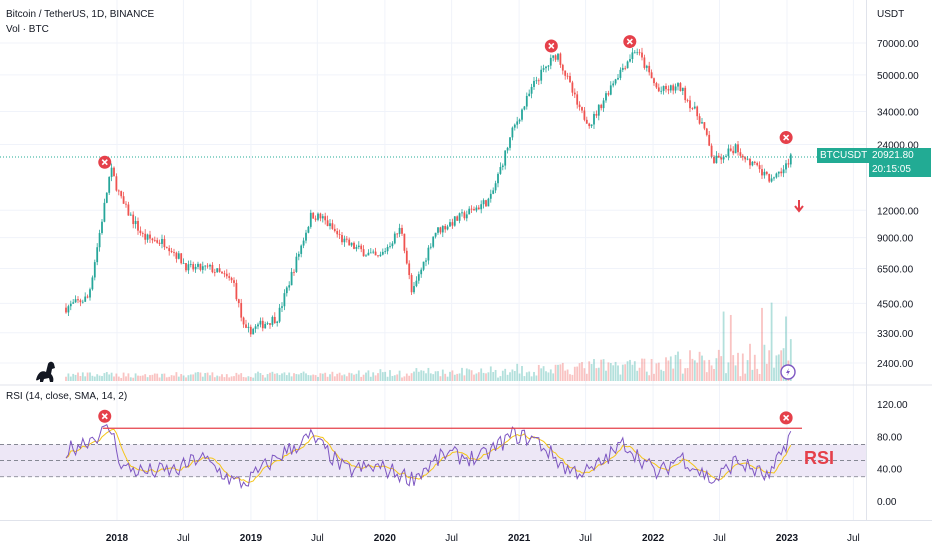 This screenshot has height=550, width=932. Describe the element at coordinates (819, 458) in the screenshot. I see `rsi-annotation: RSI` at that location.